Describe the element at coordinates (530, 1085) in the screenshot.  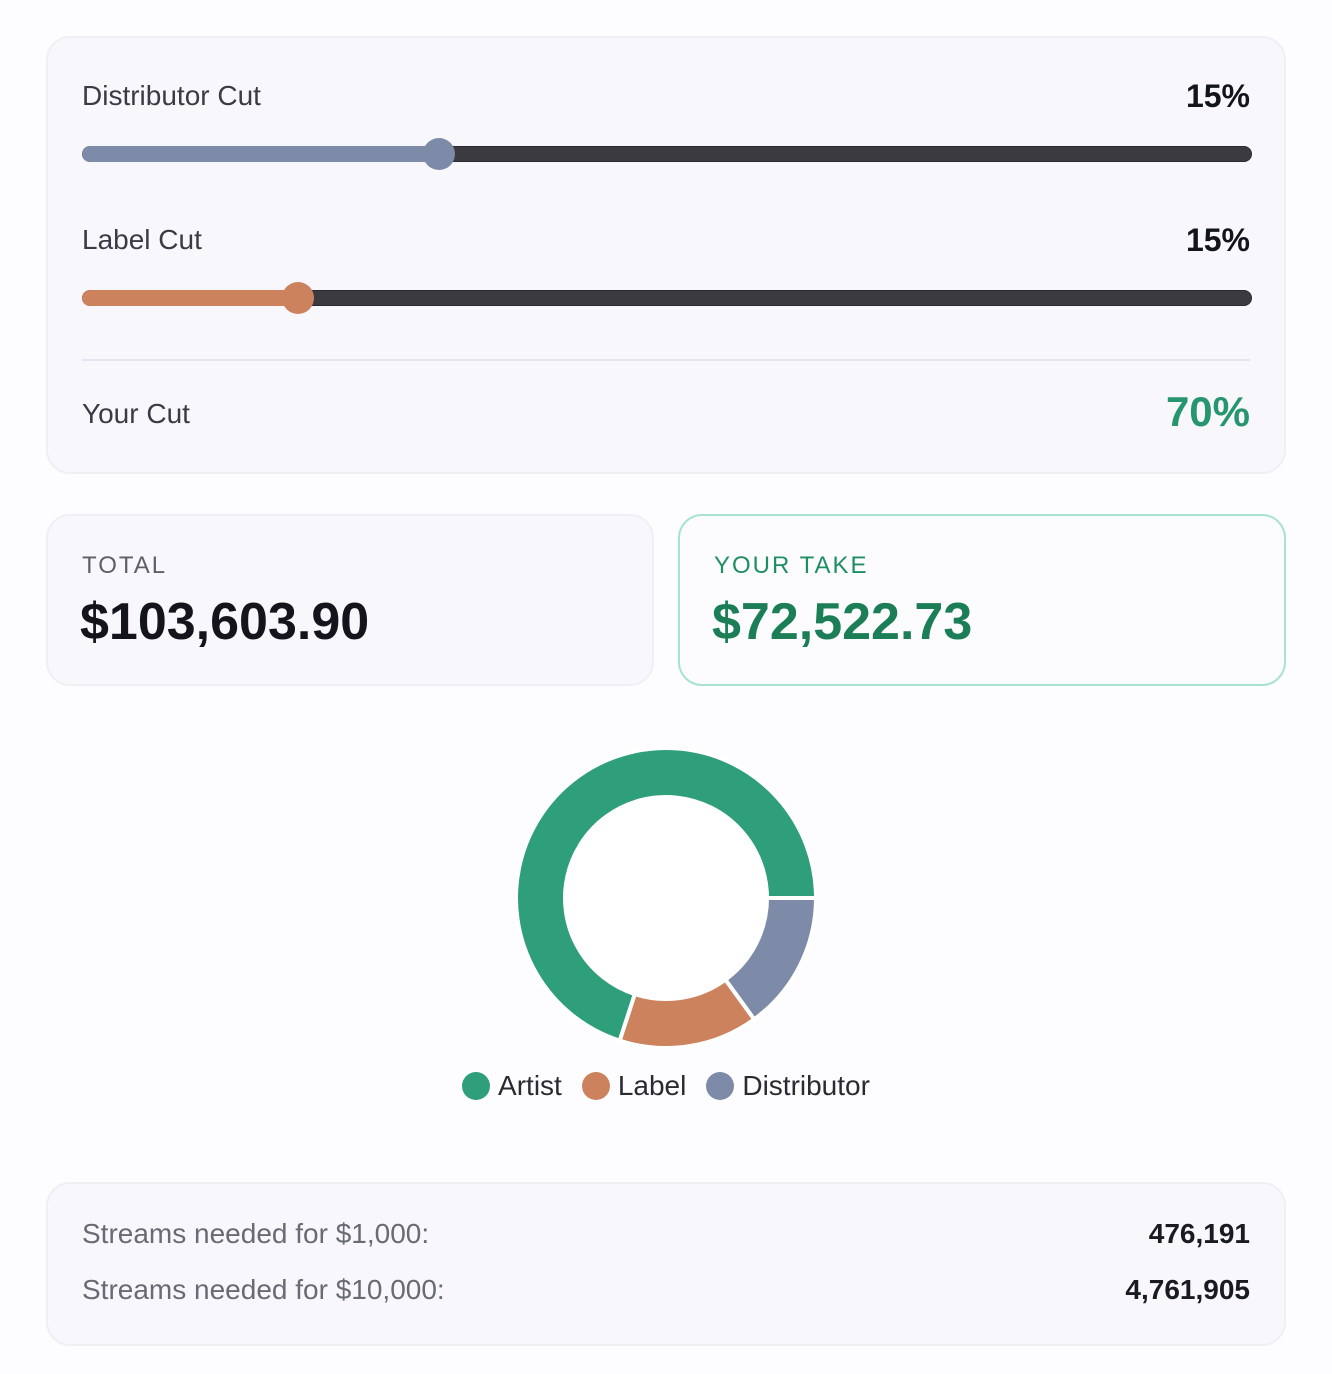
I see `legend-label-artist: Artist` at that location.